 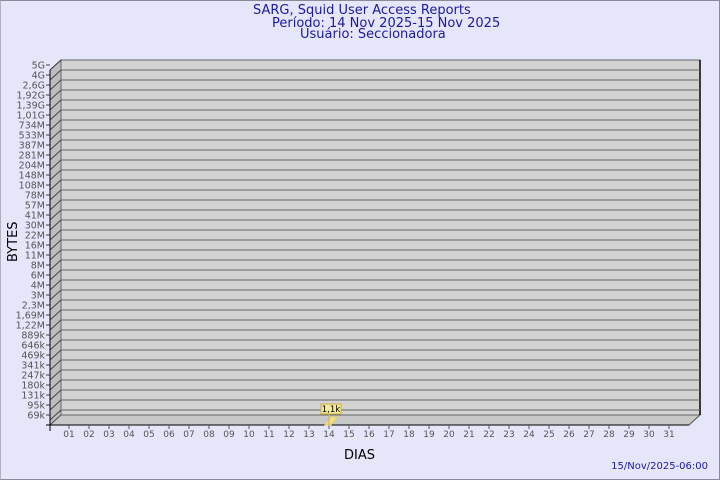 I want to click on y-tick-label: 16M, so click(x=35, y=246).